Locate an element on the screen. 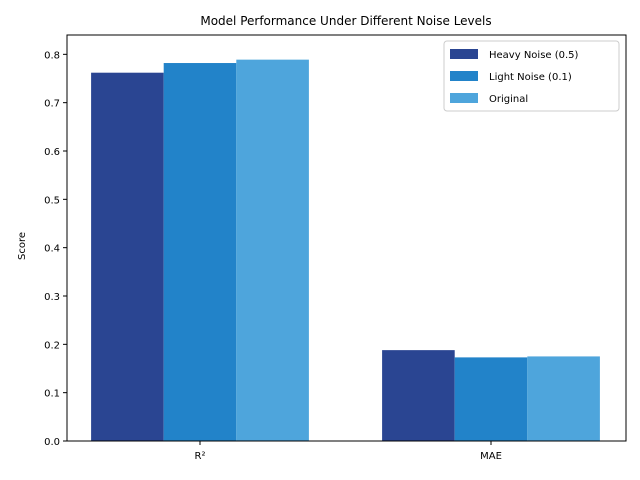 This screenshot has height=480, width=640. y-tick-label: 0.2 is located at coordinates (52, 345).